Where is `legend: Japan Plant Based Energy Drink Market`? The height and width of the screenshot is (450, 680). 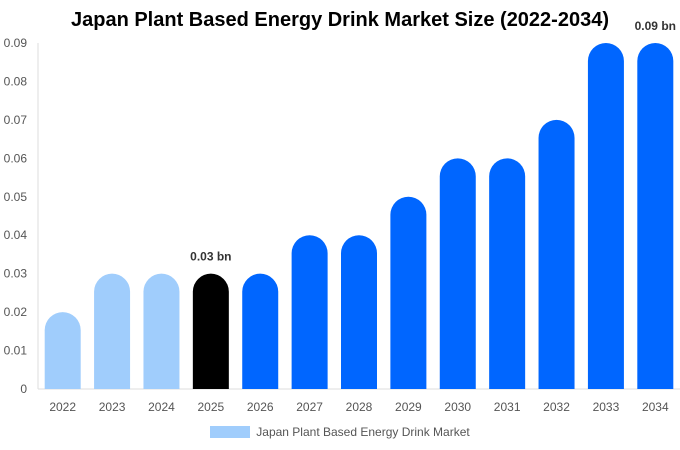
legend: Japan Plant Based Energy Drink Market is located at coordinates (340, 432).